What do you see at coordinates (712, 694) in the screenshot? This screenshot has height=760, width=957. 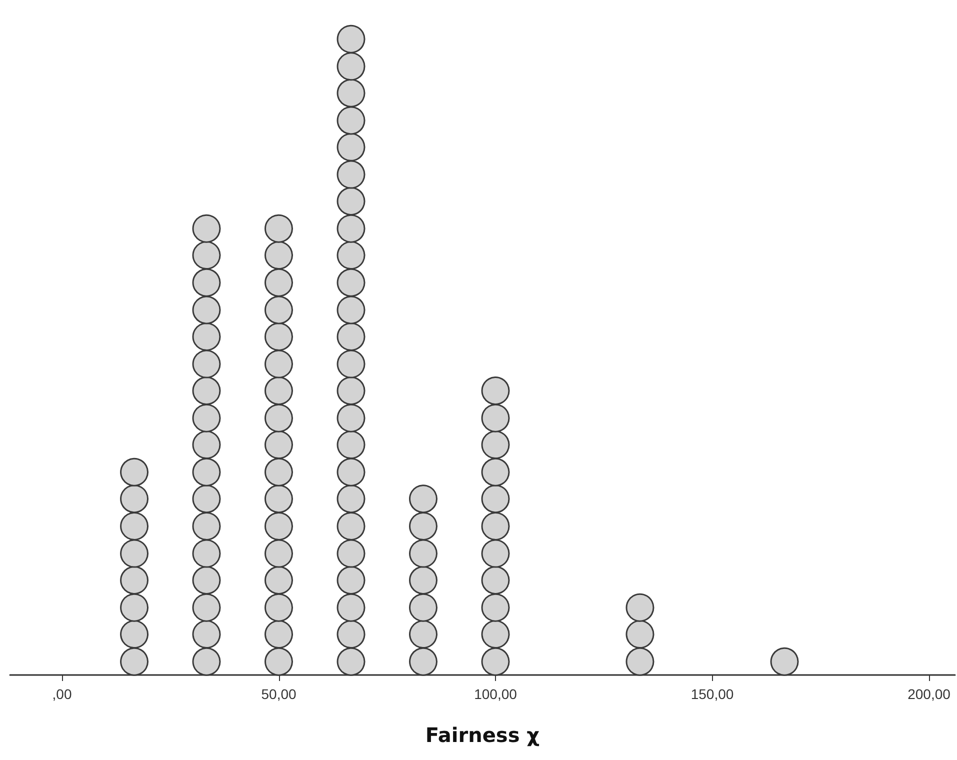 I see `x-tick-label: 150,00` at bounding box center [712, 694].